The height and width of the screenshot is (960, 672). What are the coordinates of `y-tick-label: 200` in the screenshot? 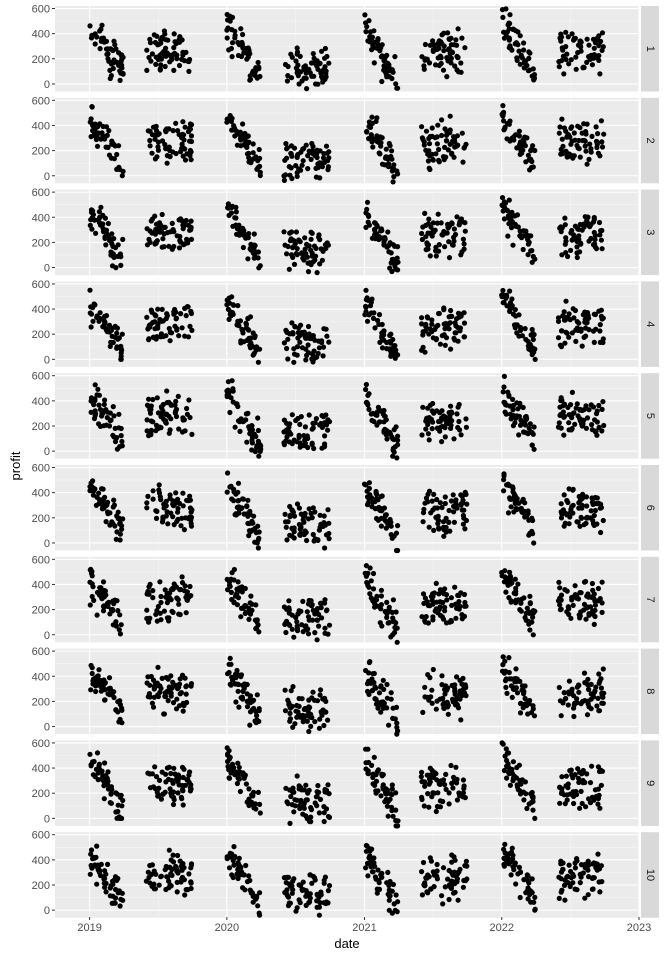 It's located at (41, 519).